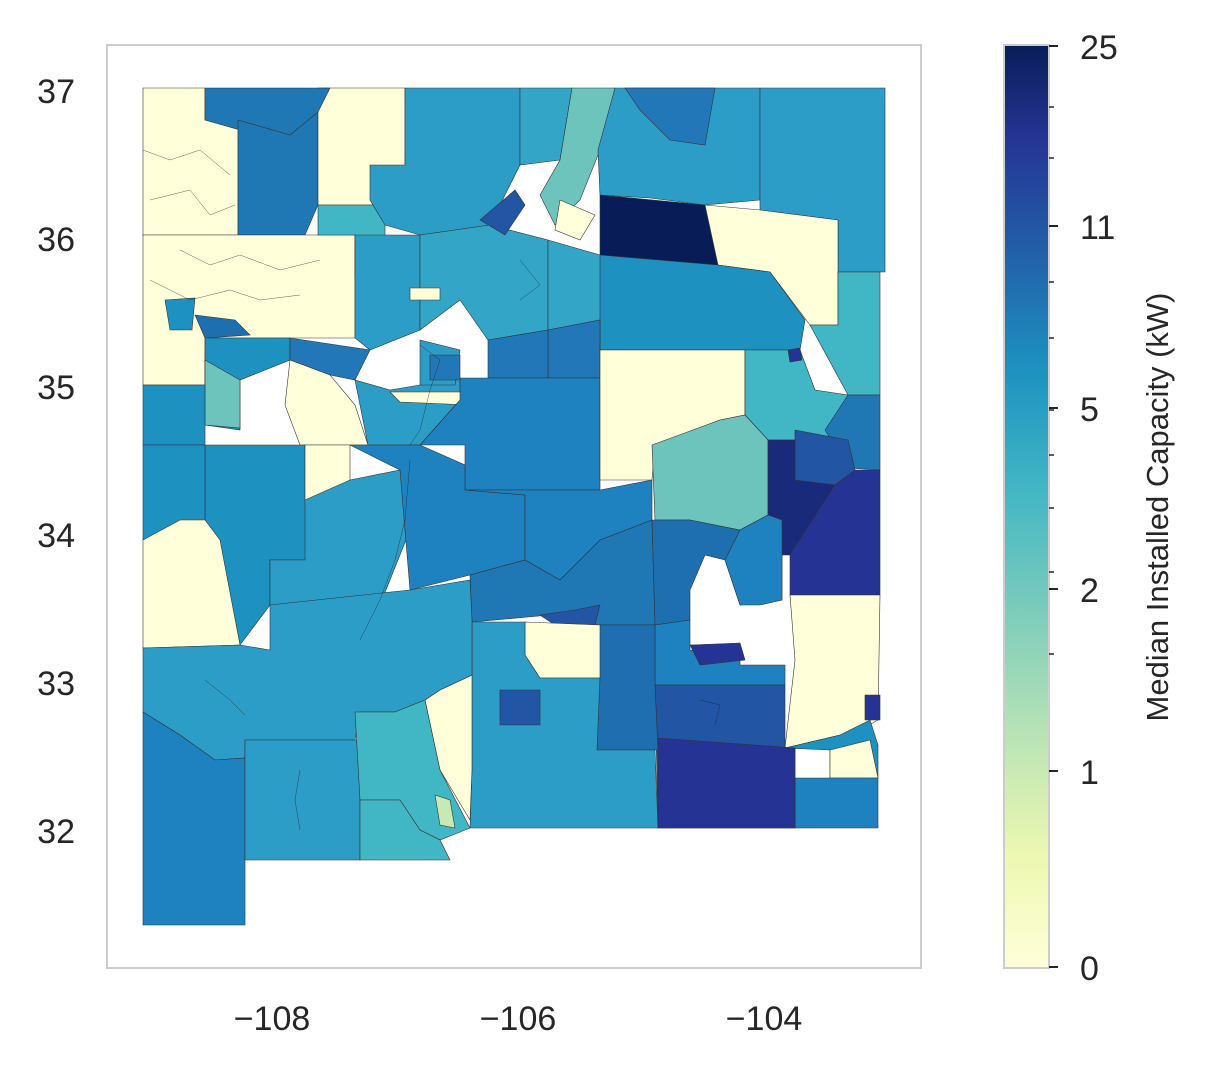 This screenshot has width=1210, height=1071. I want to click on y-tick-label: 32, so click(56, 832).